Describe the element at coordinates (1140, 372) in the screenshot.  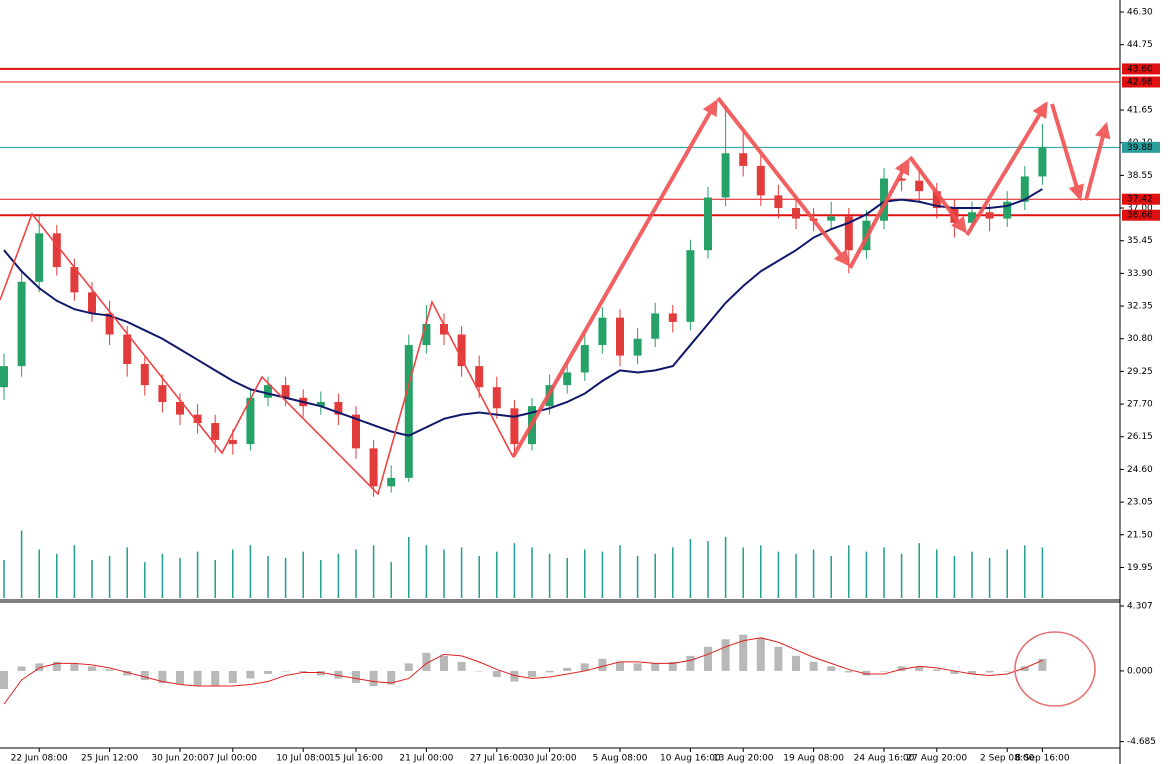
I see `y-tick-label: 29.25` at that location.